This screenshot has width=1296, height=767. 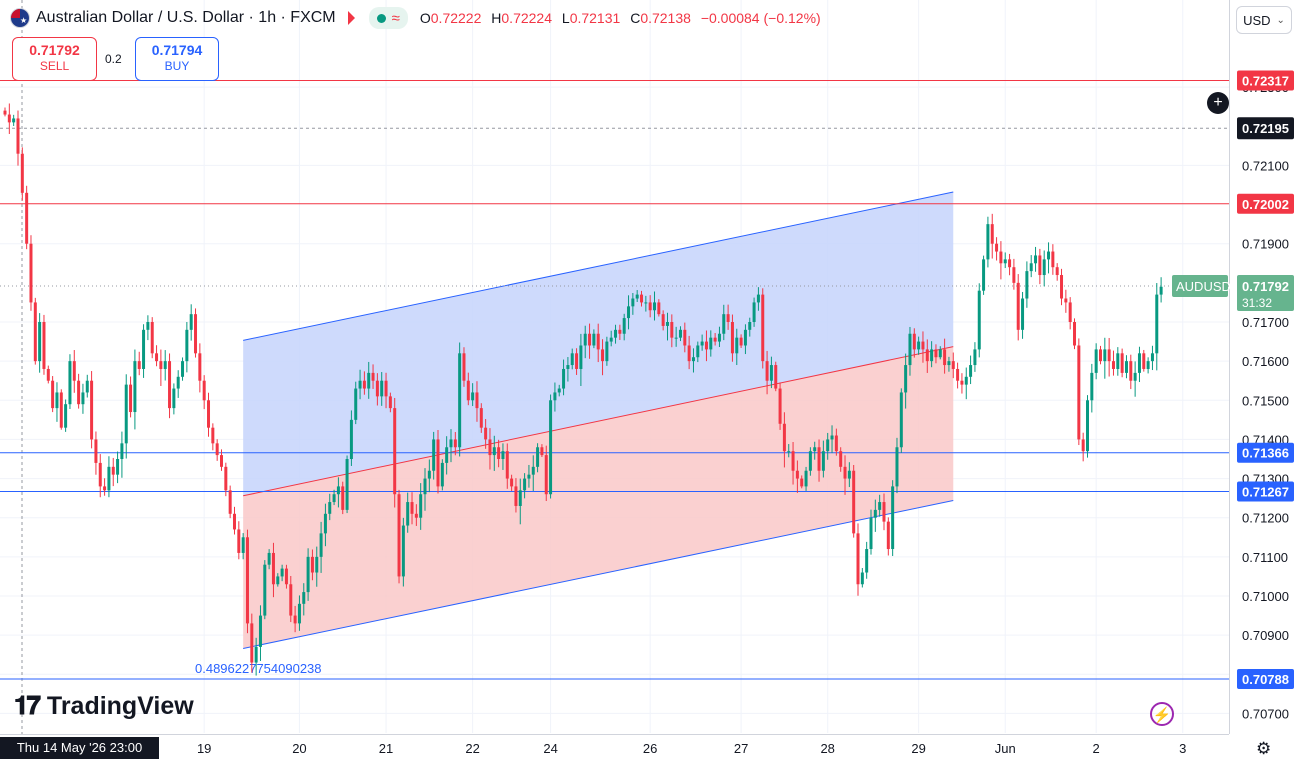 What do you see at coordinates (104, 705) in the screenshot?
I see `tradingview-logo: 𝟏𝟕 TradingView` at bounding box center [104, 705].